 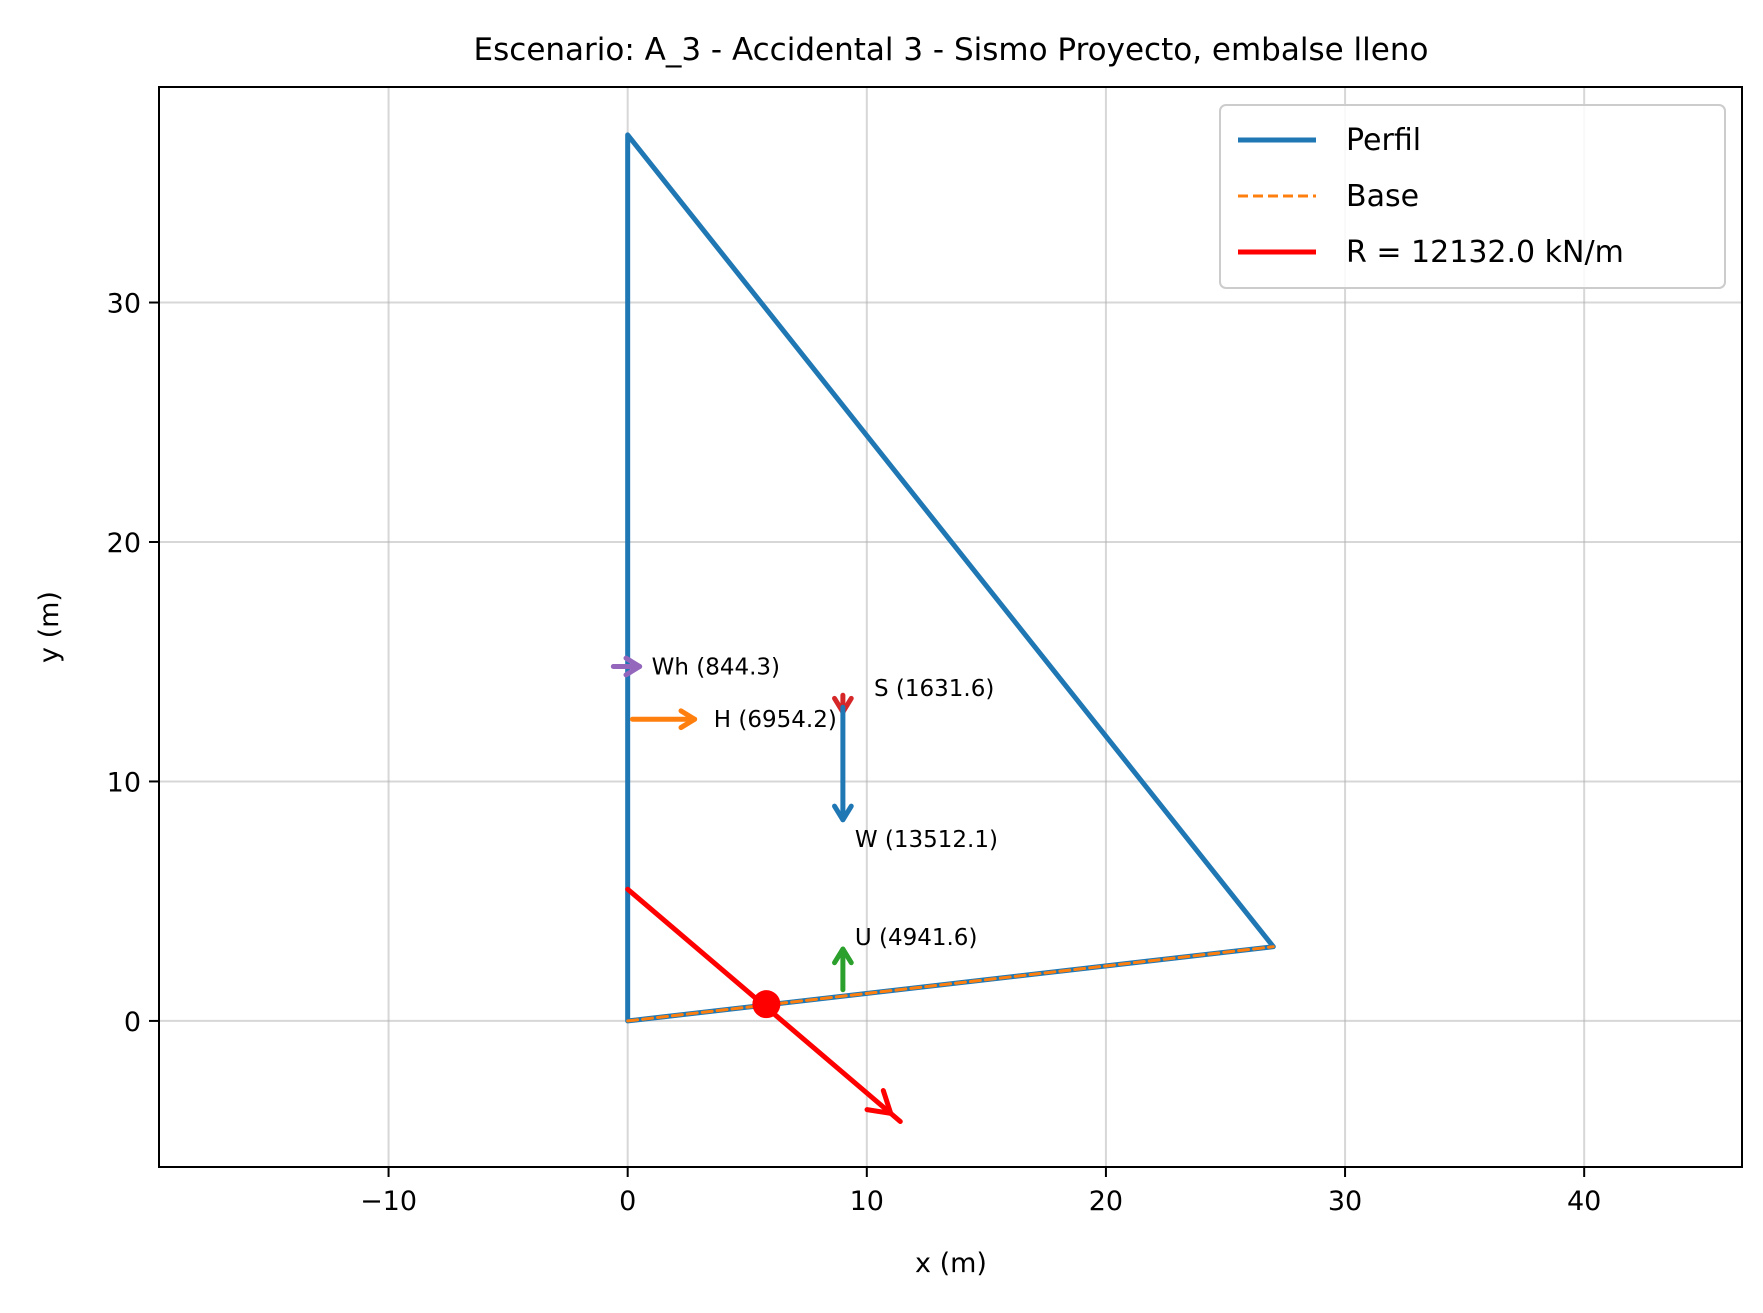 I want to click on y-tick-label: 0, so click(x=132, y=1022).